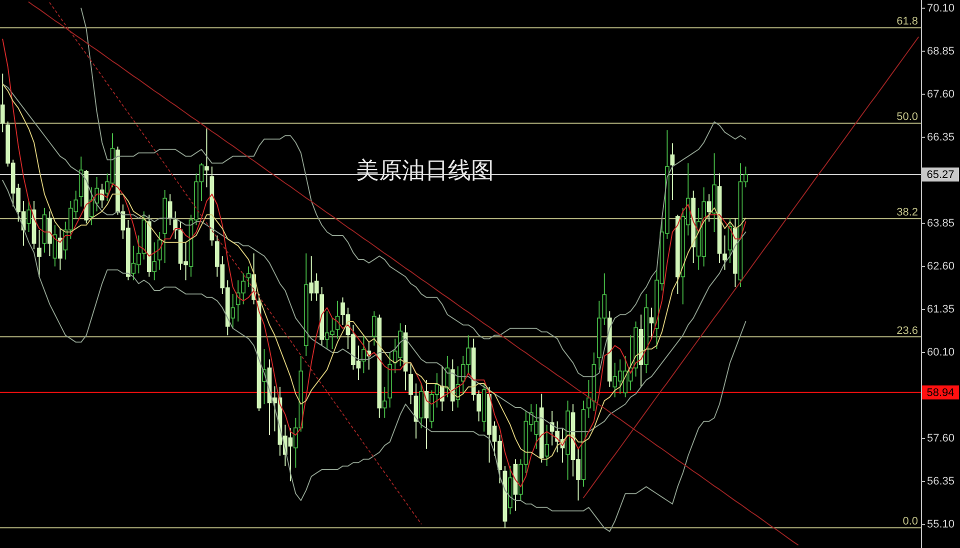 This screenshot has width=960, height=548. Describe the element at coordinates (941, 266) in the screenshot. I see `tick-label: 62.60` at that location.